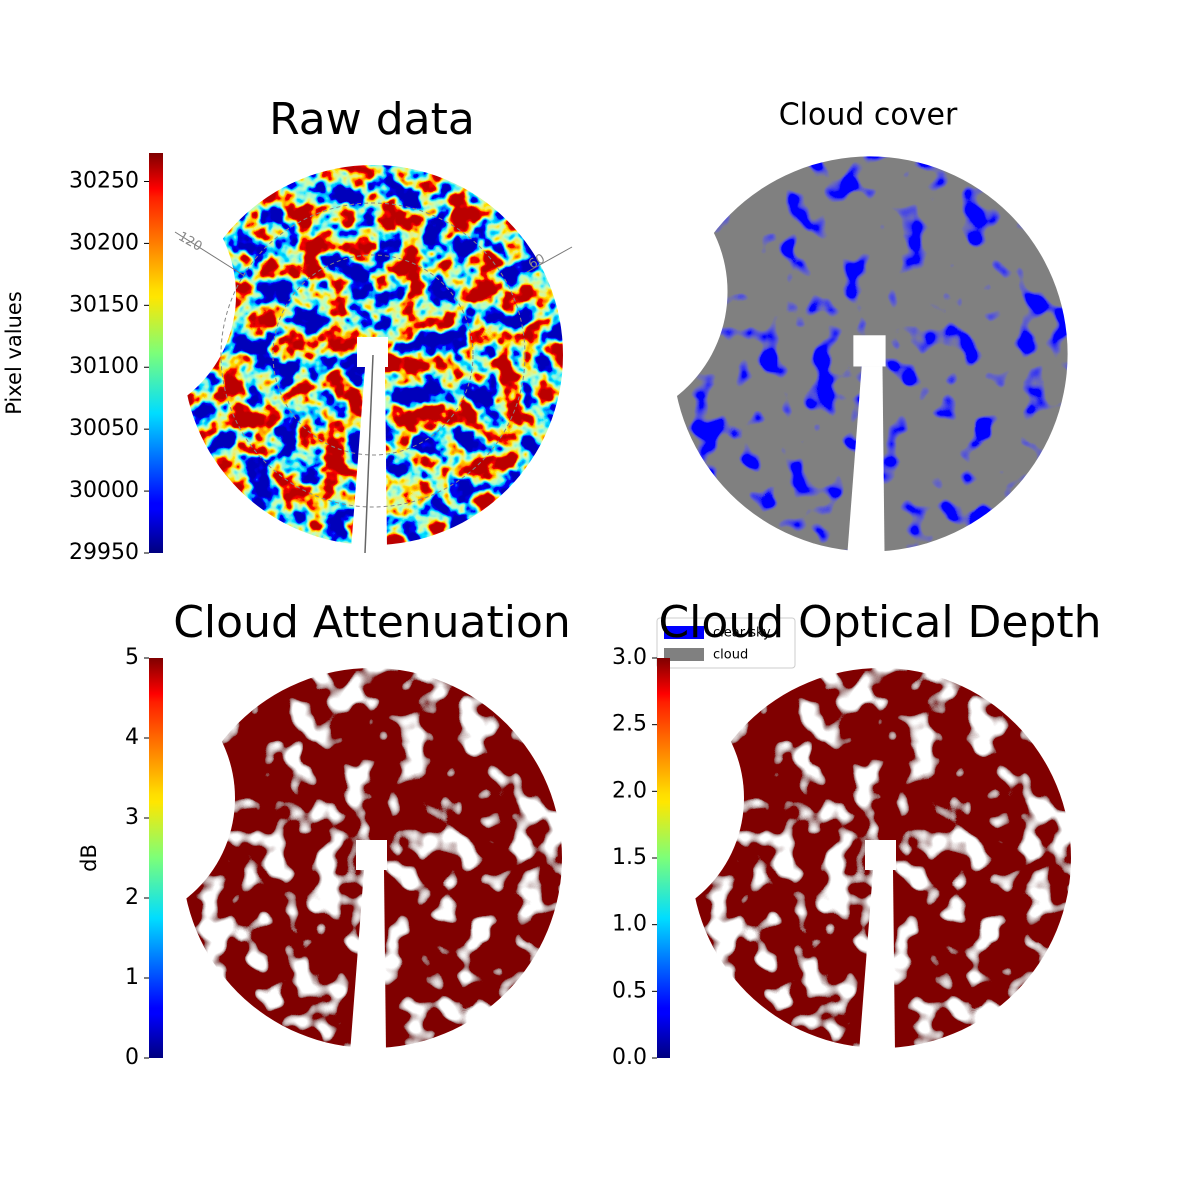 This screenshot has width=1200, height=1200. What do you see at coordinates (132, 1057) in the screenshot?
I see `colorbar-tick-label: 0` at bounding box center [132, 1057].